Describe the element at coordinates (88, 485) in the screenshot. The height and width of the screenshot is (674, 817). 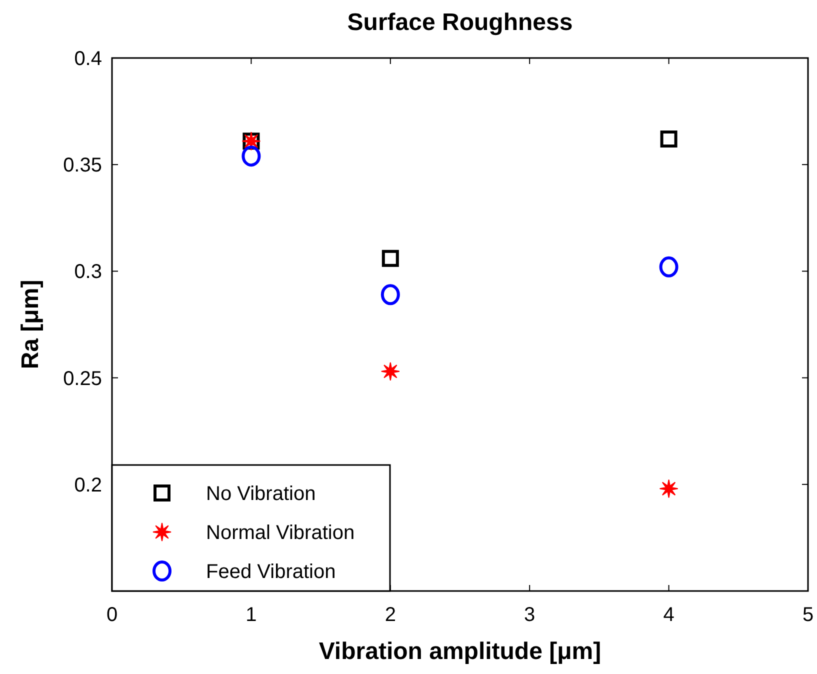
I see `y-tick-label: 0.2` at that location.